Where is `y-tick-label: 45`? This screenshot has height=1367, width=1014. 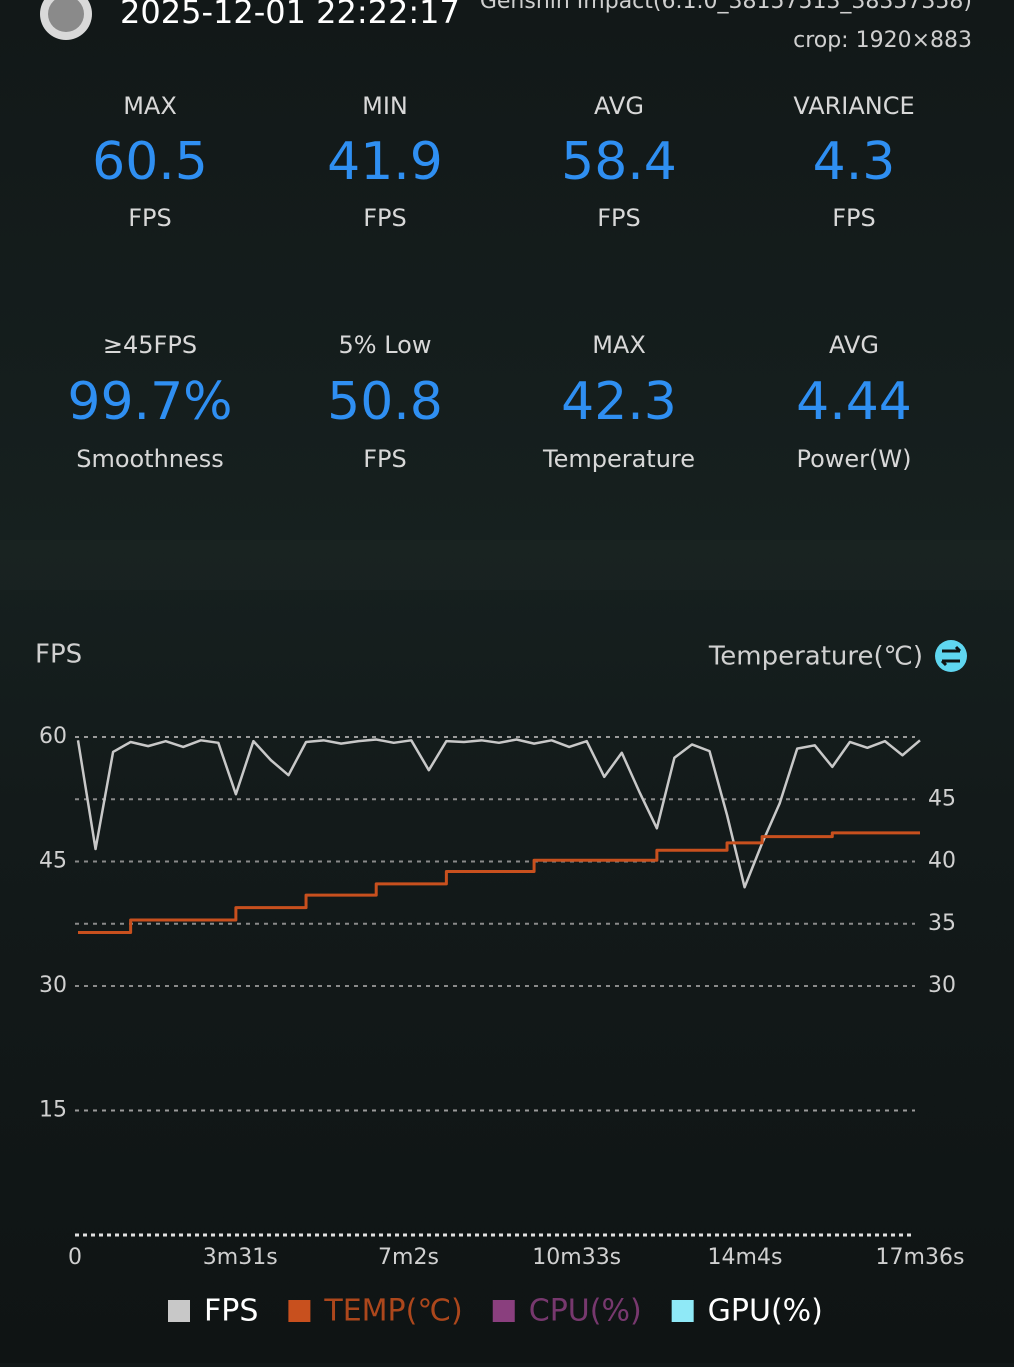
y-tick-label: 45 is located at coordinates (53, 861).